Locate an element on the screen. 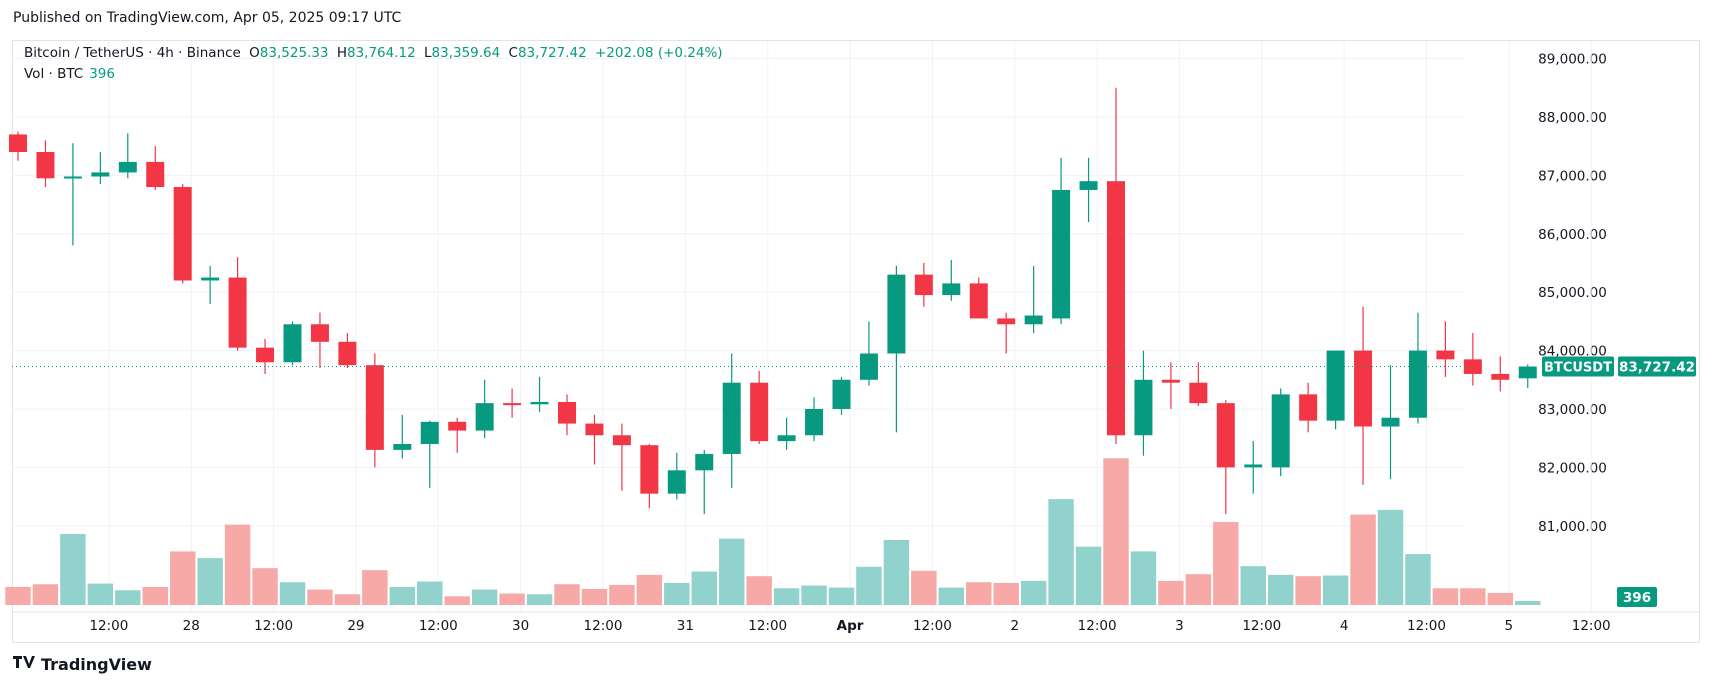 This screenshot has width=1713, height=686. x-tick-label: 30 is located at coordinates (520, 626).